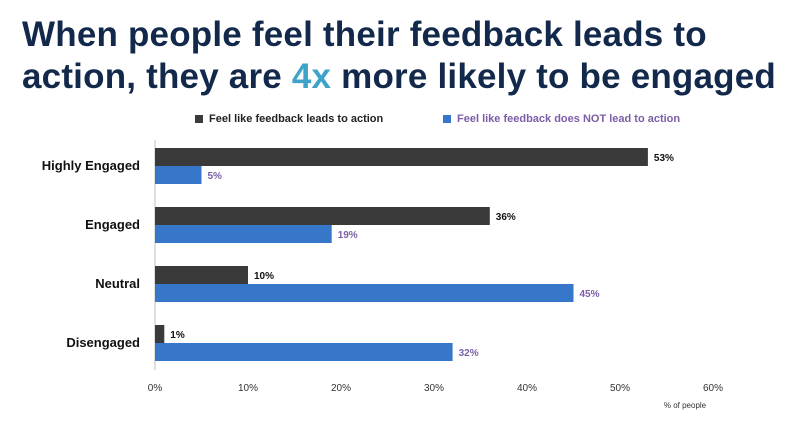 Image resolution: width=800 pixels, height=426 pixels. I want to click on x-tick-label: 40%, so click(527, 388).